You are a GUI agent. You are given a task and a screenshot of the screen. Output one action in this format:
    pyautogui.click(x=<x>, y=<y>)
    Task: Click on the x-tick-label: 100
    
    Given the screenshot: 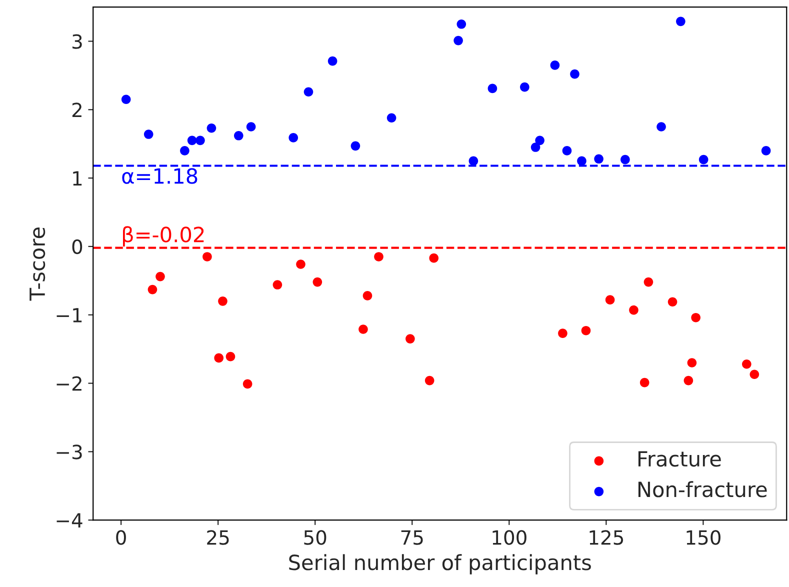 What is the action you would take?
    pyautogui.click(x=509, y=537)
    